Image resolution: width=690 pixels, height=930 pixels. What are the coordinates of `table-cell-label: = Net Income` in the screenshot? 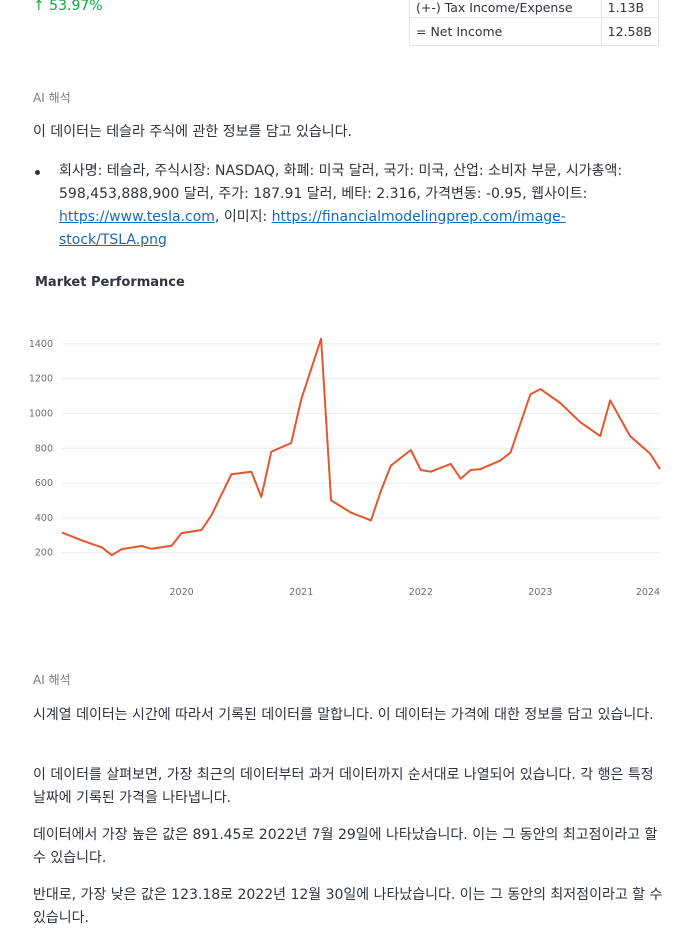 It's located at (505, 31).